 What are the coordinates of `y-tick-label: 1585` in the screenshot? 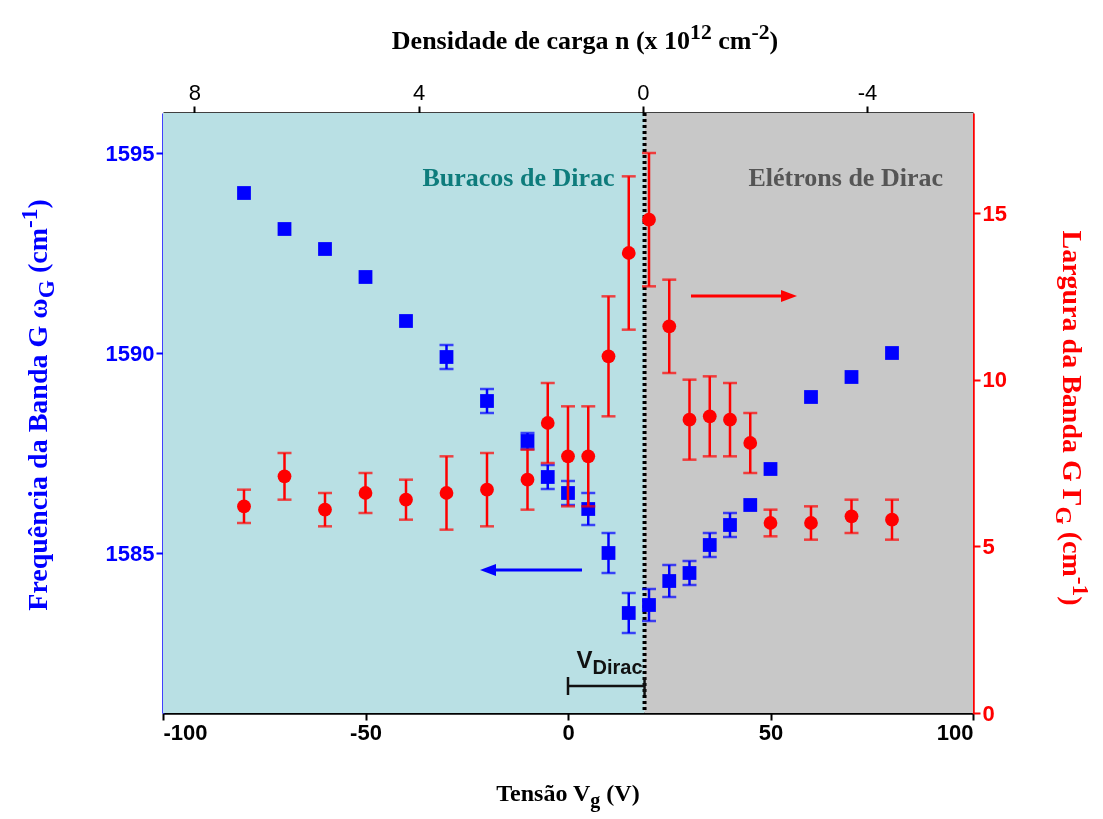 It's located at (130, 553).